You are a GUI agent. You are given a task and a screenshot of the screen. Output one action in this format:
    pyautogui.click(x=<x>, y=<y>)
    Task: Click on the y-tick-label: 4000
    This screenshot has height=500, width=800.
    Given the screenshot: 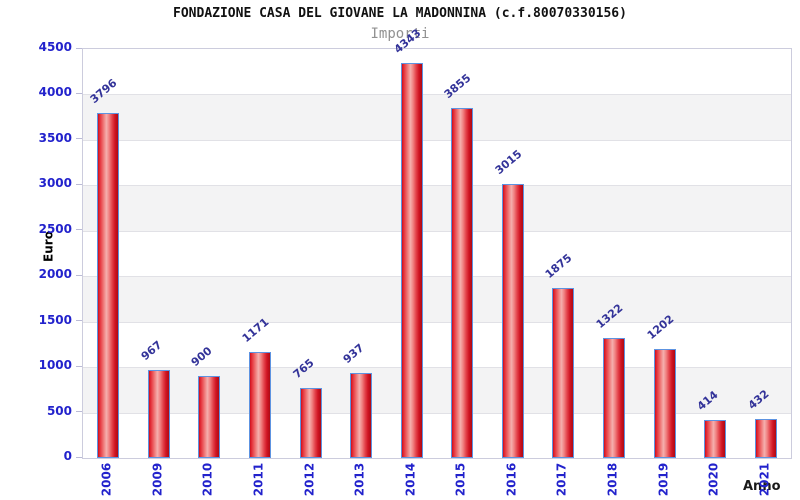 What is the action you would take?
    pyautogui.click(x=55, y=92)
    